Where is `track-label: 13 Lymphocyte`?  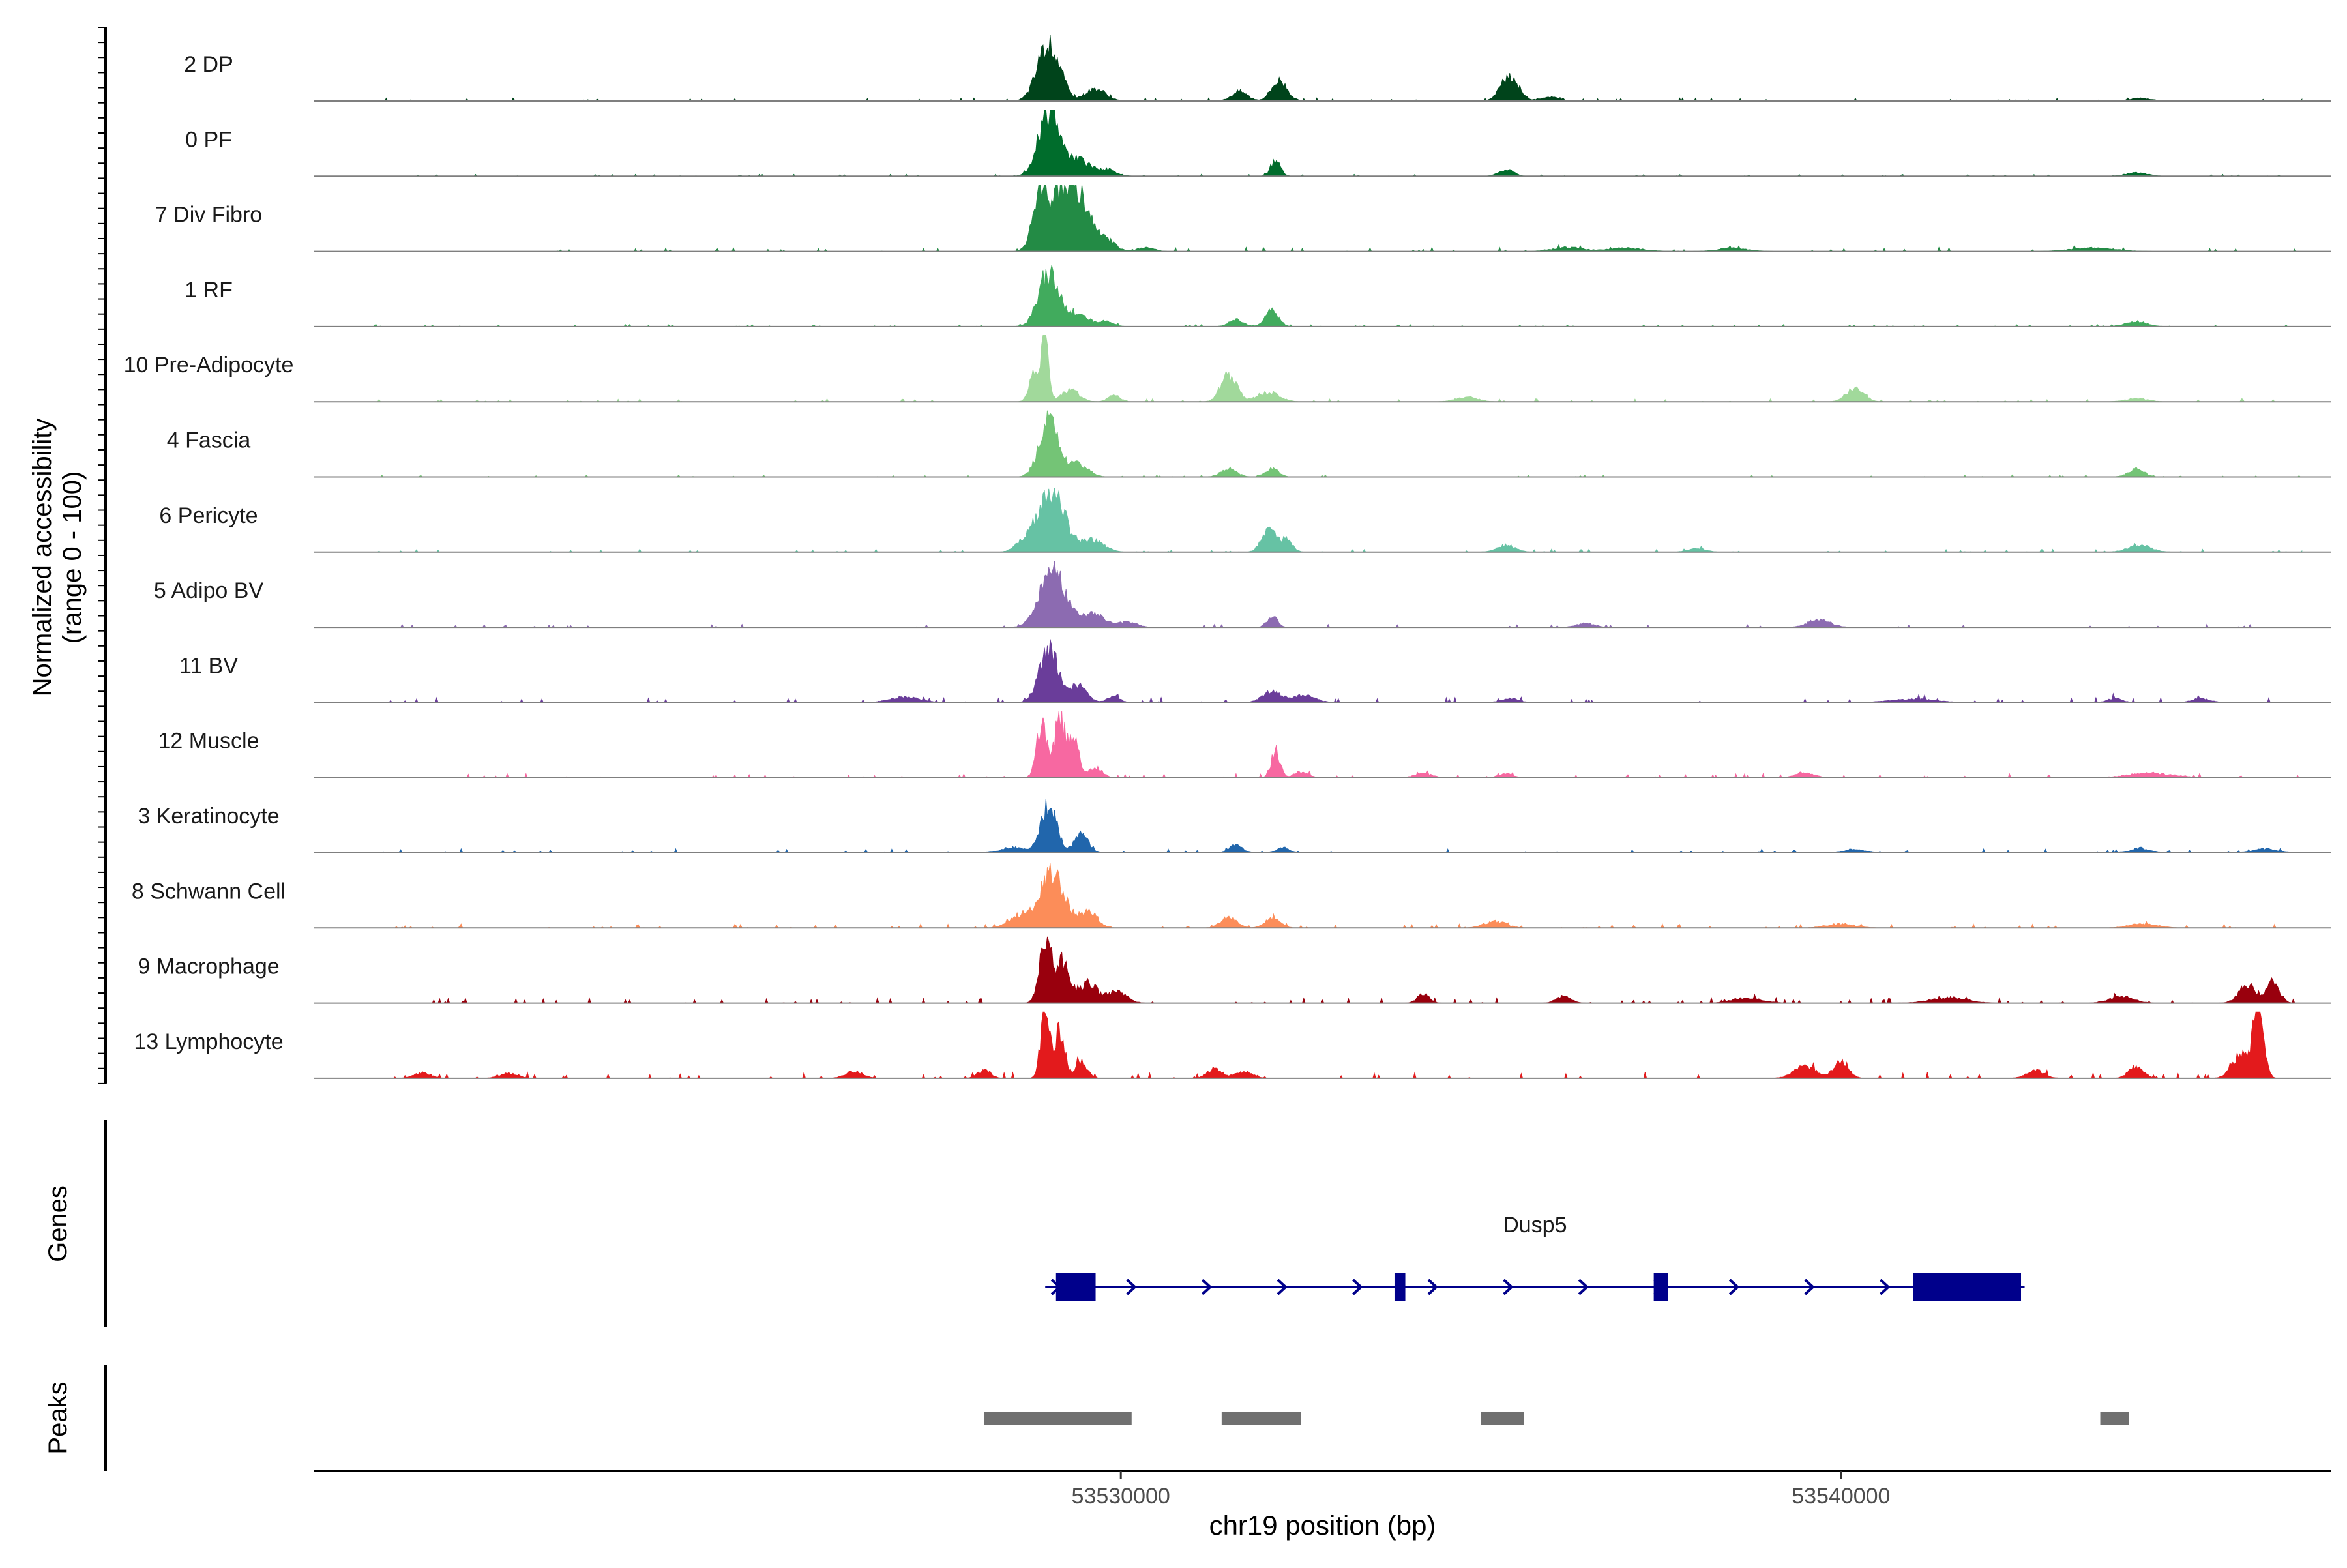
track-label: 13 Lymphocyte is located at coordinates (208, 1042).